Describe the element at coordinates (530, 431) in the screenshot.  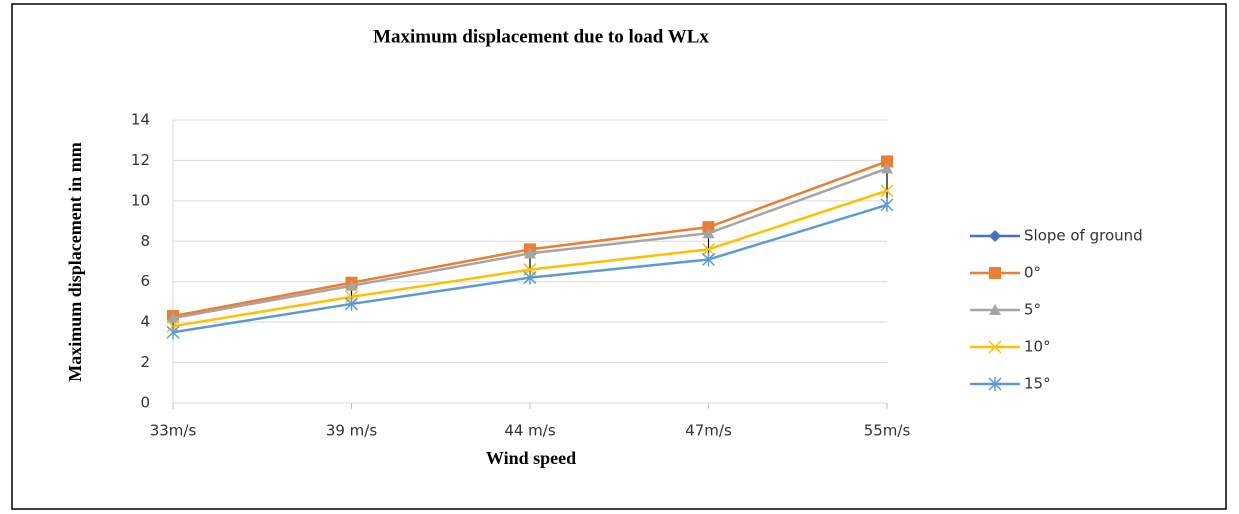
I see `x-tick-label: 44 m/s` at that location.